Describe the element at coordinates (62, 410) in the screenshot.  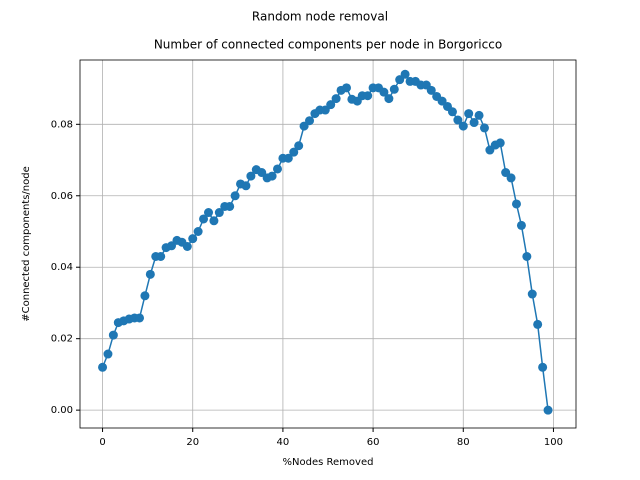
I see `y-tick-label: 0.00` at that location.